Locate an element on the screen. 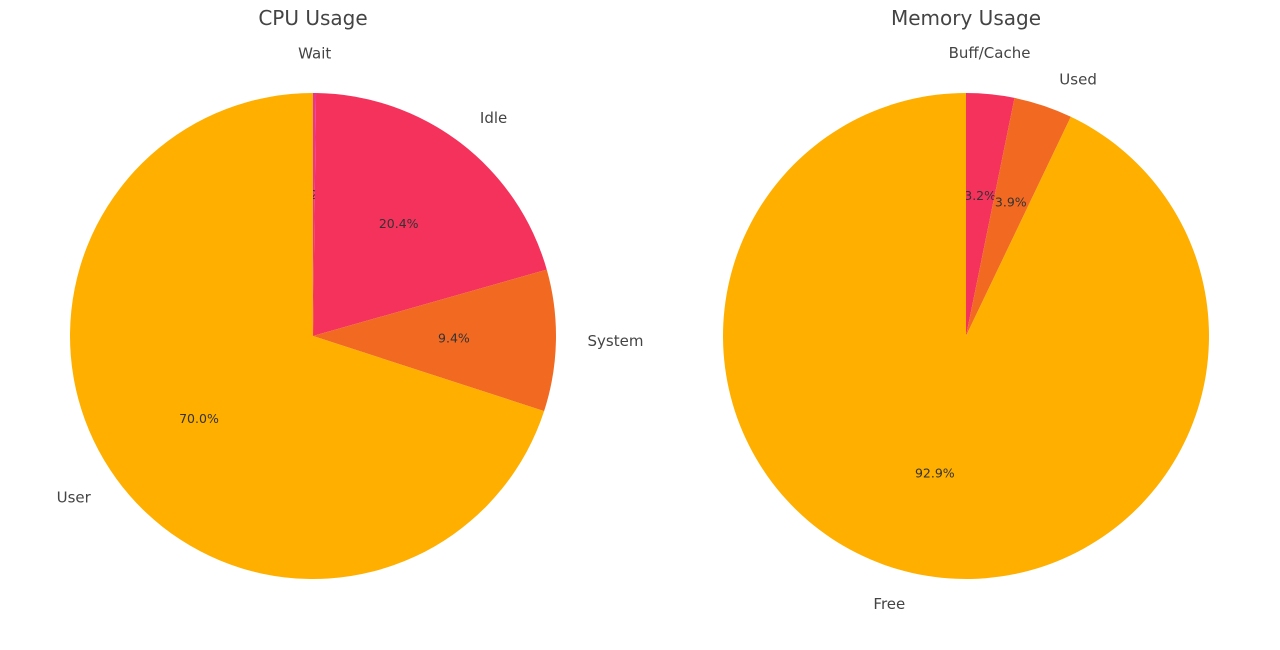  slice-label-system: System is located at coordinates (616, 341).